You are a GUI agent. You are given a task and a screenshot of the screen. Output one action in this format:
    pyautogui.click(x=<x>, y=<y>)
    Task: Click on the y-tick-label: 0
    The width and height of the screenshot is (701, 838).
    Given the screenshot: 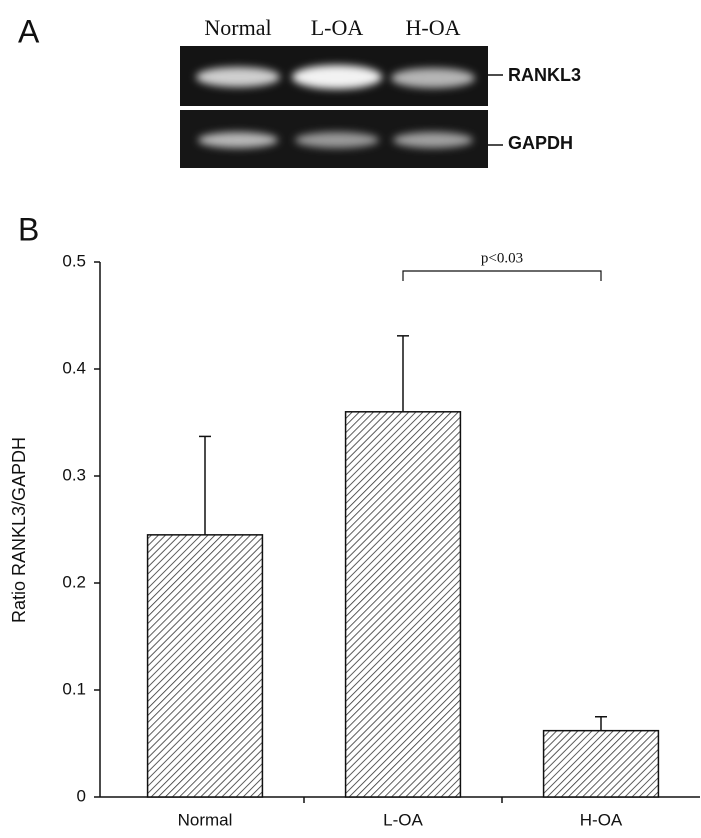 What is the action you would take?
    pyautogui.click(x=81, y=795)
    